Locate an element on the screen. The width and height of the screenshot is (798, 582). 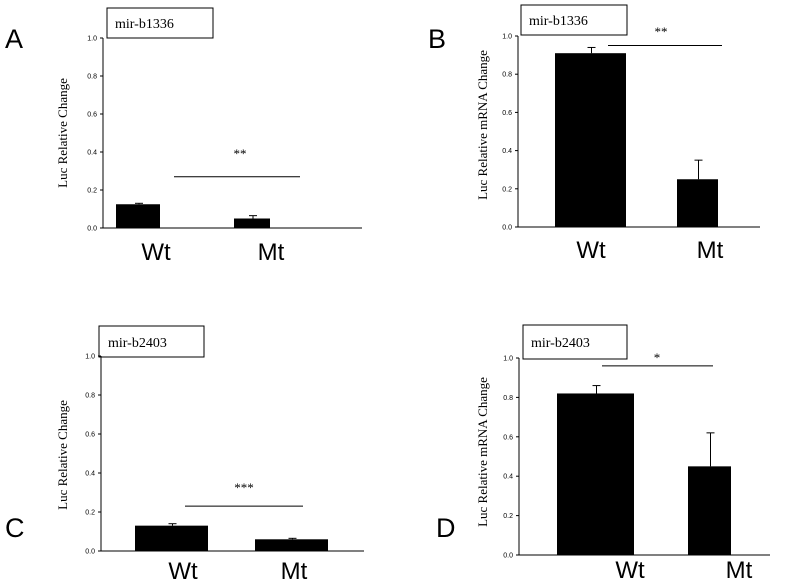
panel-label: A is located at coordinates (14, 39).